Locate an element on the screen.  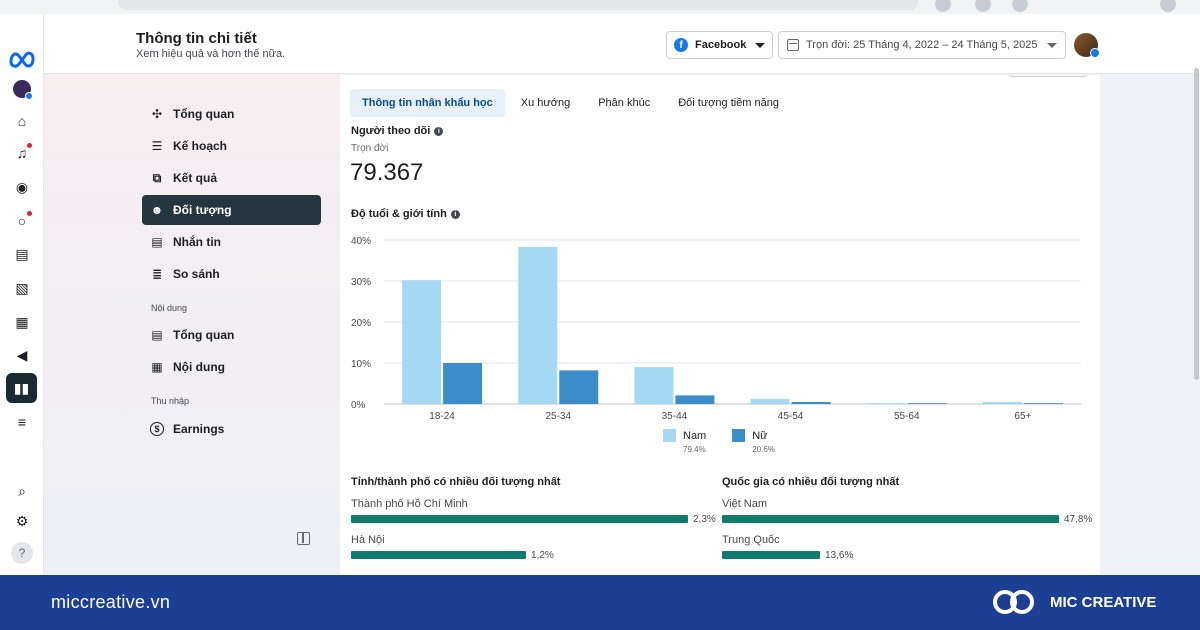
results-icon: ⧉ is located at coordinates (157, 177).